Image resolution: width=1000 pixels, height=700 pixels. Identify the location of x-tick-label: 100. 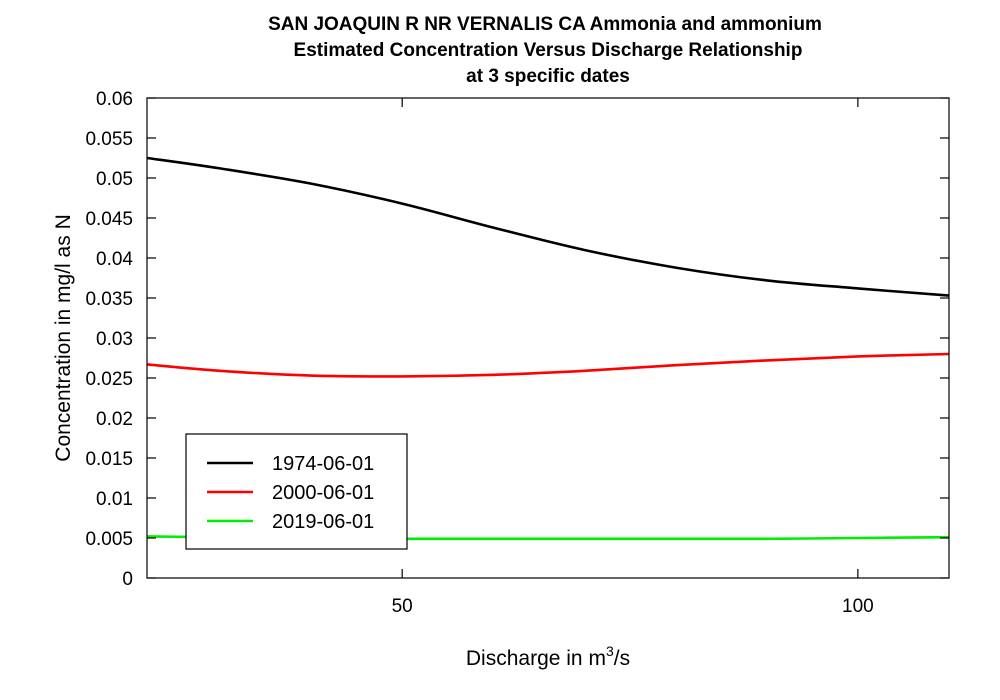
(858, 606).